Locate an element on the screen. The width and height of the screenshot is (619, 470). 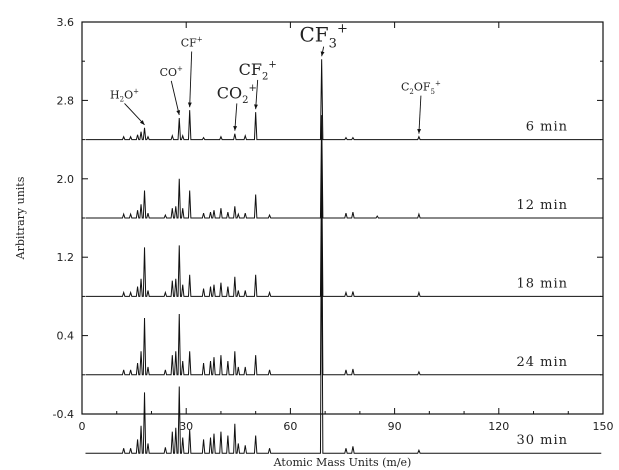
y-axis-title: Arbitrary units is located at coordinates (20, 218).